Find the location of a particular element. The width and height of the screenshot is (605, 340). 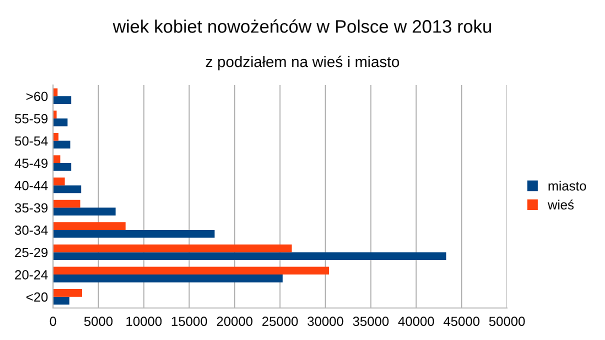

y-tick-label: 35-39 is located at coordinates (31, 208).